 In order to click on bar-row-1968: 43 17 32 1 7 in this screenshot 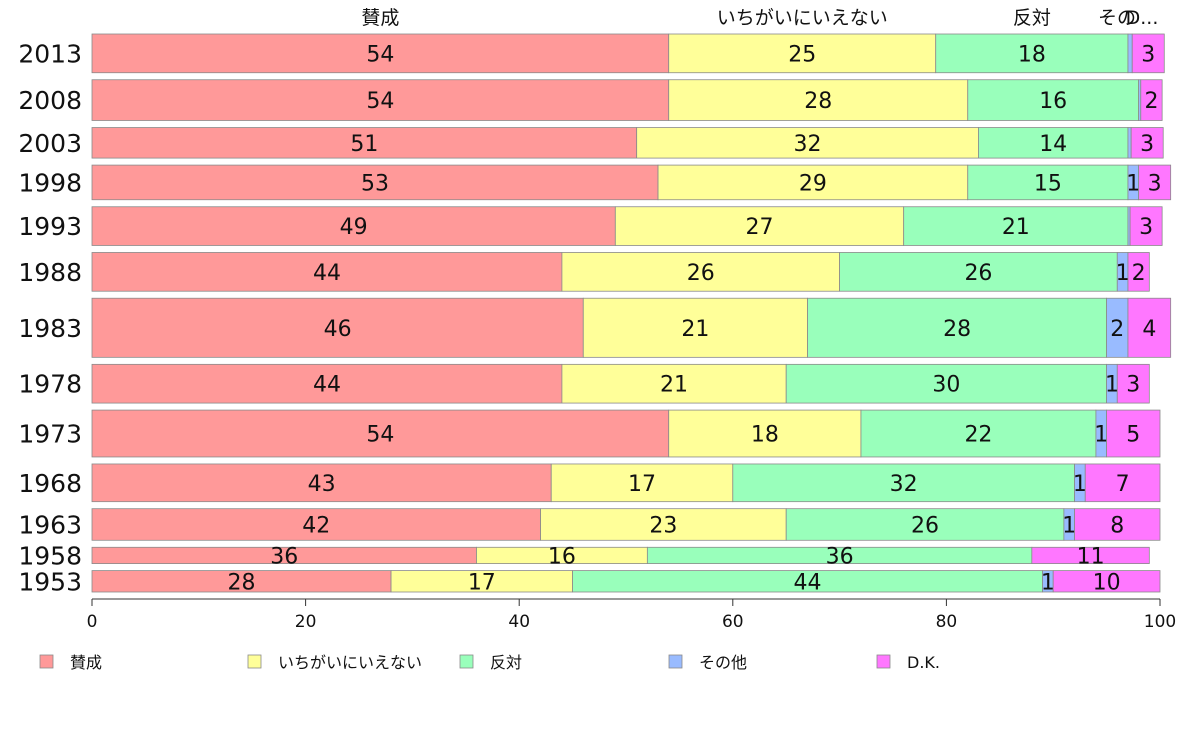, I will do `click(626, 483)`.